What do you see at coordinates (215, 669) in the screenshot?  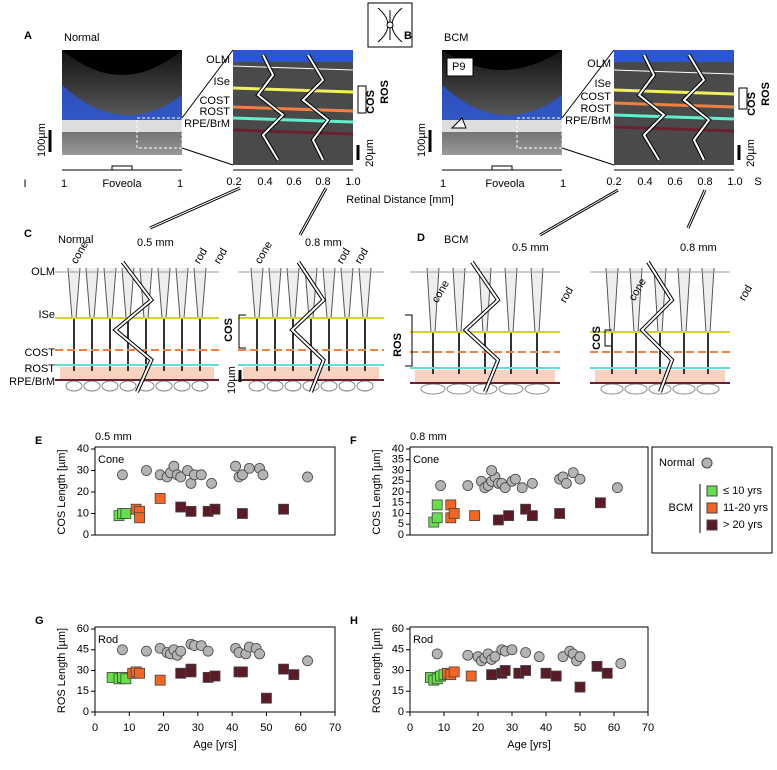 I see `plot-frame` at bounding box center [215, 669].